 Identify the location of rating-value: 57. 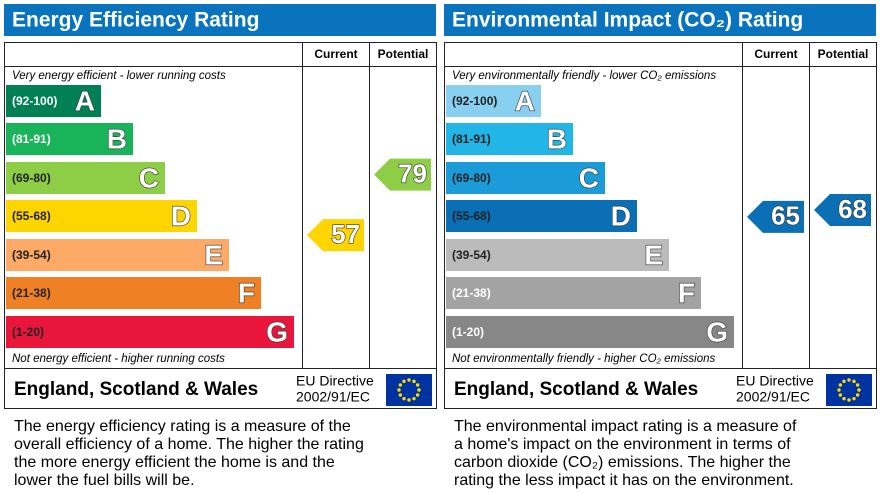
(345, 234).